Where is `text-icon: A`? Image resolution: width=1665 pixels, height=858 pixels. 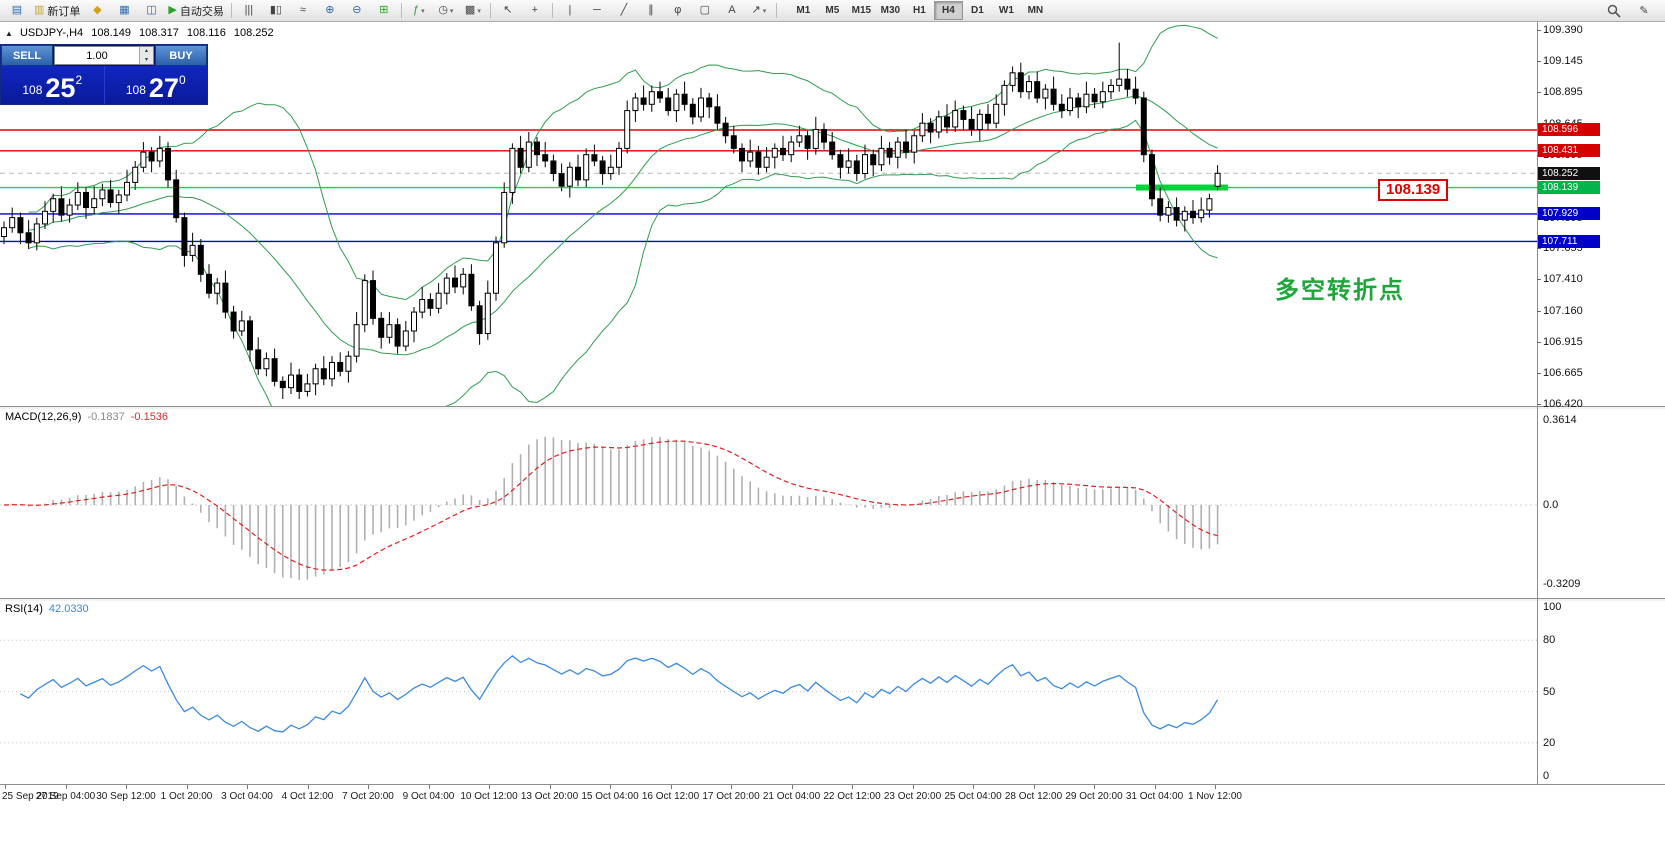
text-icon: A is located at coordinates (732, 11).